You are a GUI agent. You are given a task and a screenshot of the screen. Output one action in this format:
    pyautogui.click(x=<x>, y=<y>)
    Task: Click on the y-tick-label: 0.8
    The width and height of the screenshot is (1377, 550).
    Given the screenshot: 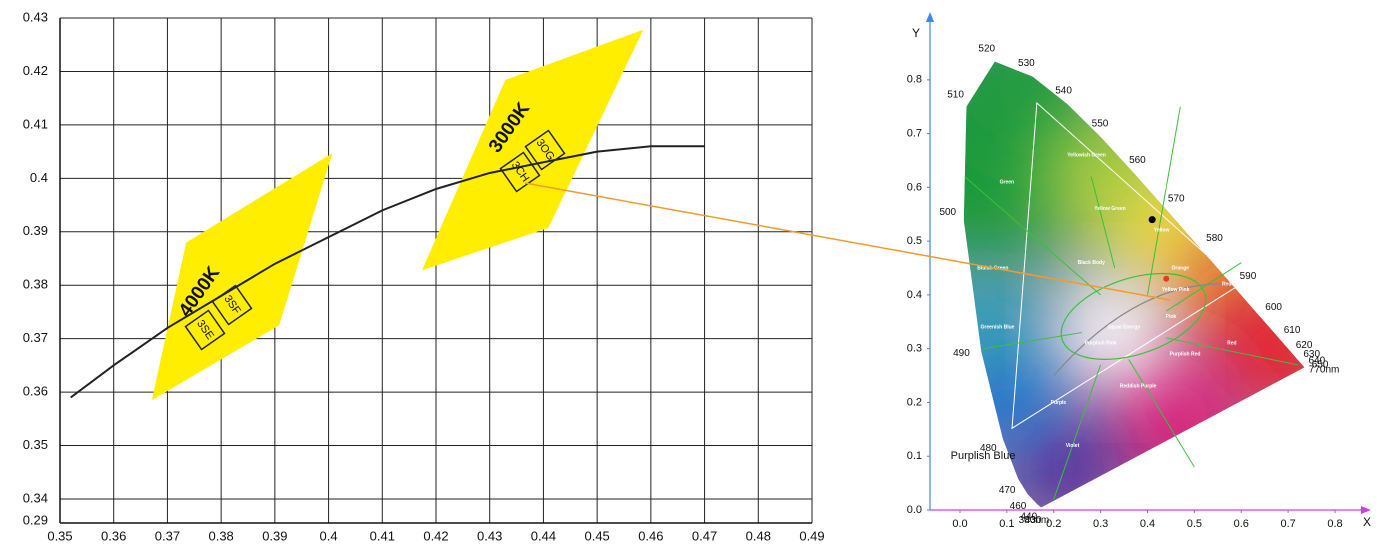 What is the action you would take?
    pyautogui.click(x=914, y=80)
    